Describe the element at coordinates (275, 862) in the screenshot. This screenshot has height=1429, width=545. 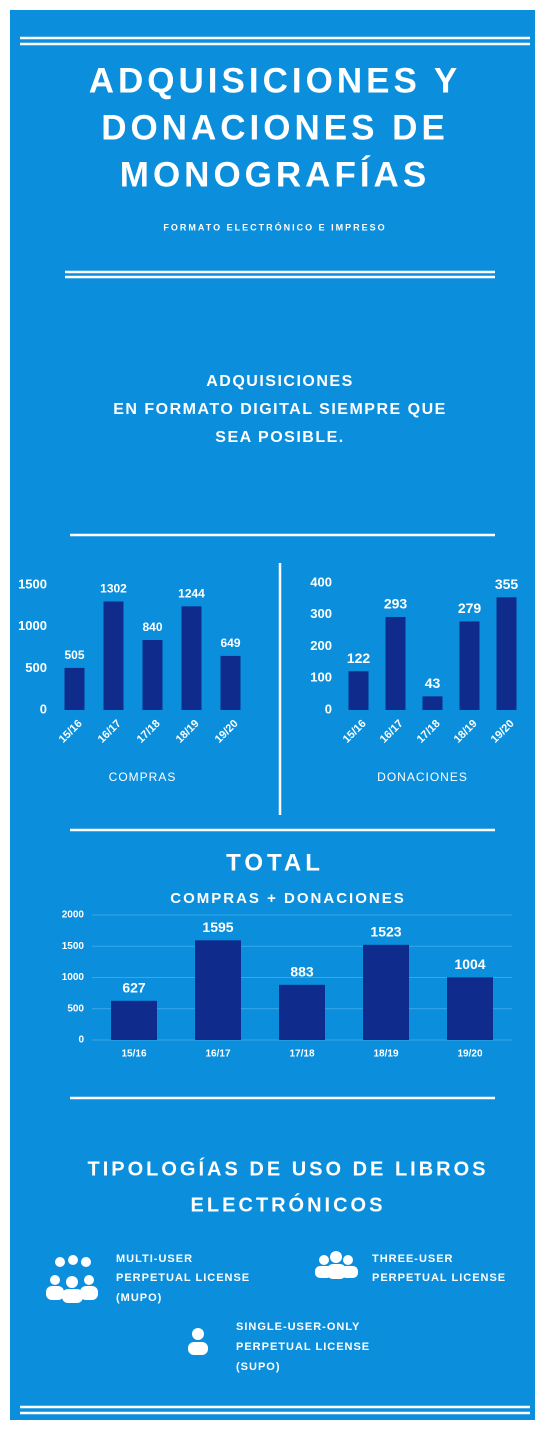
I see `chart-title: TOTAL` at that location.